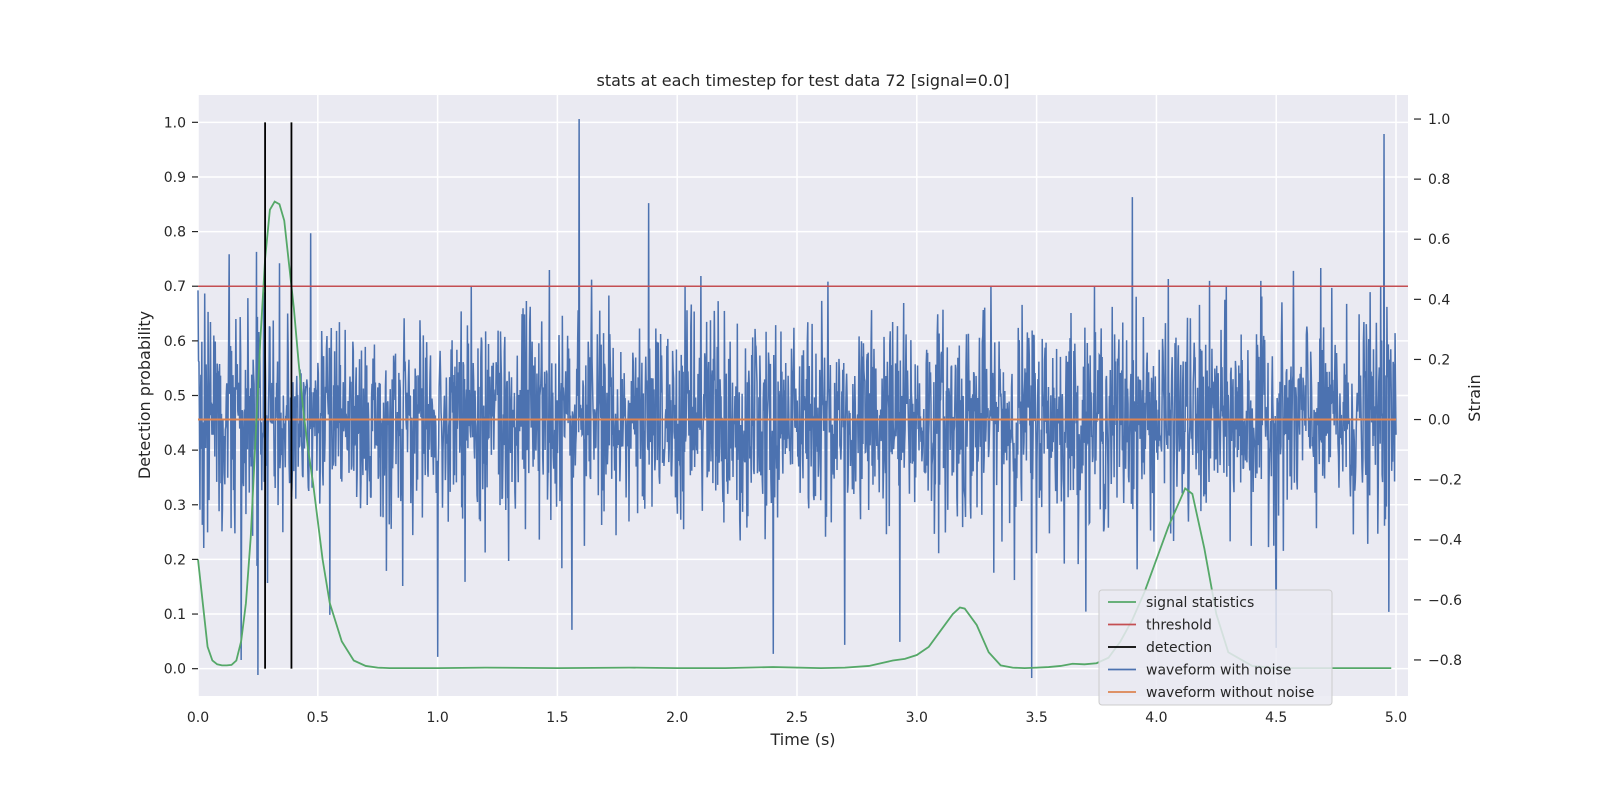 Image resolution: width=1600 pixels, height=800 pixels. Describe the element at coordinates (1230, 693) in the screenshot. I see `legend-label: waveform without noise` at that location.